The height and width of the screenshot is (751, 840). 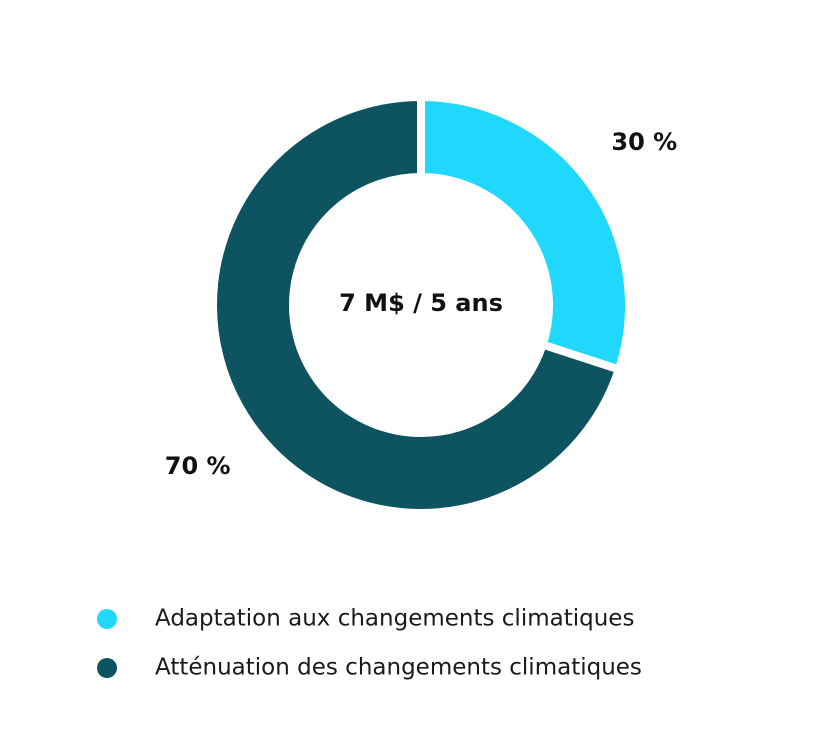 What do you see at coordinates (198, 466) in the screenshot?
I see `value-label: 70 %` at bounding box center [198, 466].